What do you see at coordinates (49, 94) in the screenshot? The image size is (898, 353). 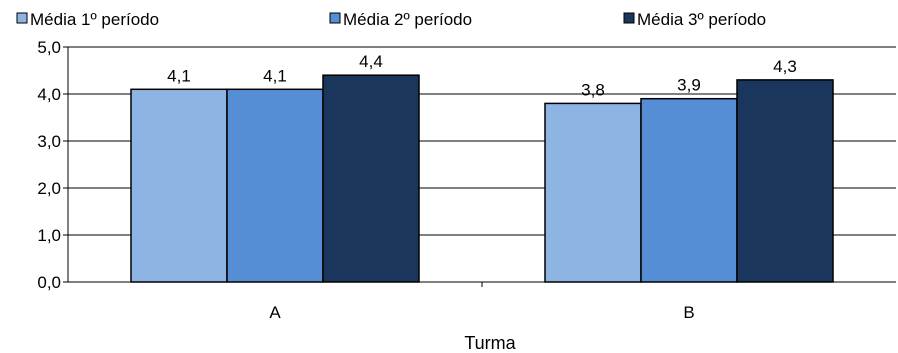 I see `y-tick-label: 4,0` at bounding box center [49, 94].